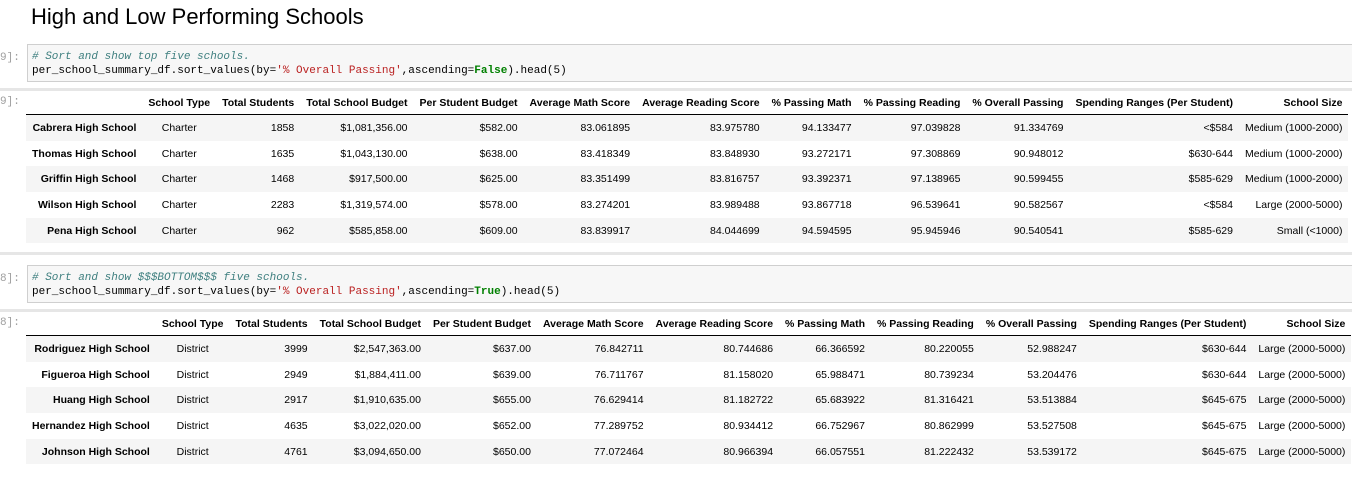 The width and height of the screenshot is (1352, 485). What do you see at coordinates (282, 204) in the screenshot?
I see `table-cell: 2283` at bounding box center [282, 204].